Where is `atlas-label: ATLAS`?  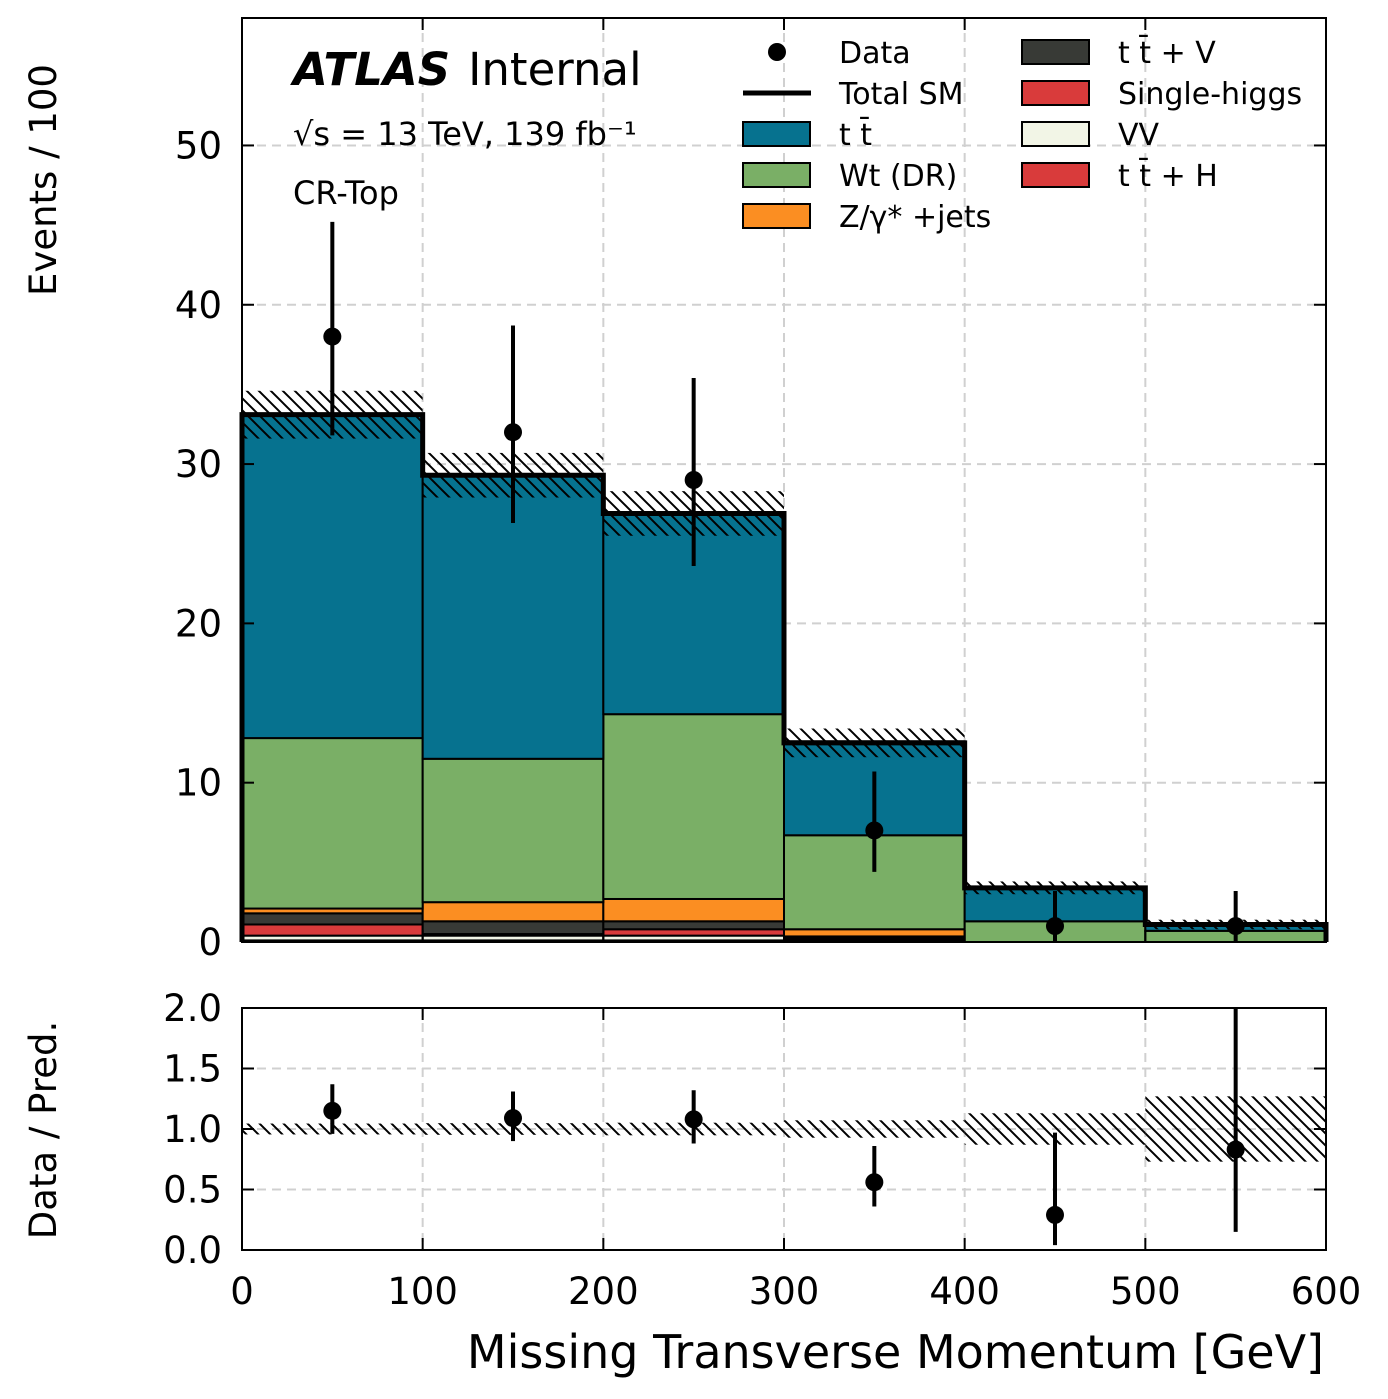
atlas-label: ATLAS is located at coordinates (370, 69).